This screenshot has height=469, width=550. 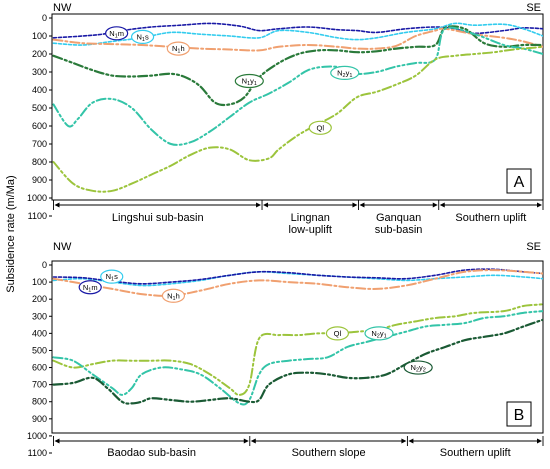 I want to click on series-badge-n1h: N1h, so click(x=178, y=48).